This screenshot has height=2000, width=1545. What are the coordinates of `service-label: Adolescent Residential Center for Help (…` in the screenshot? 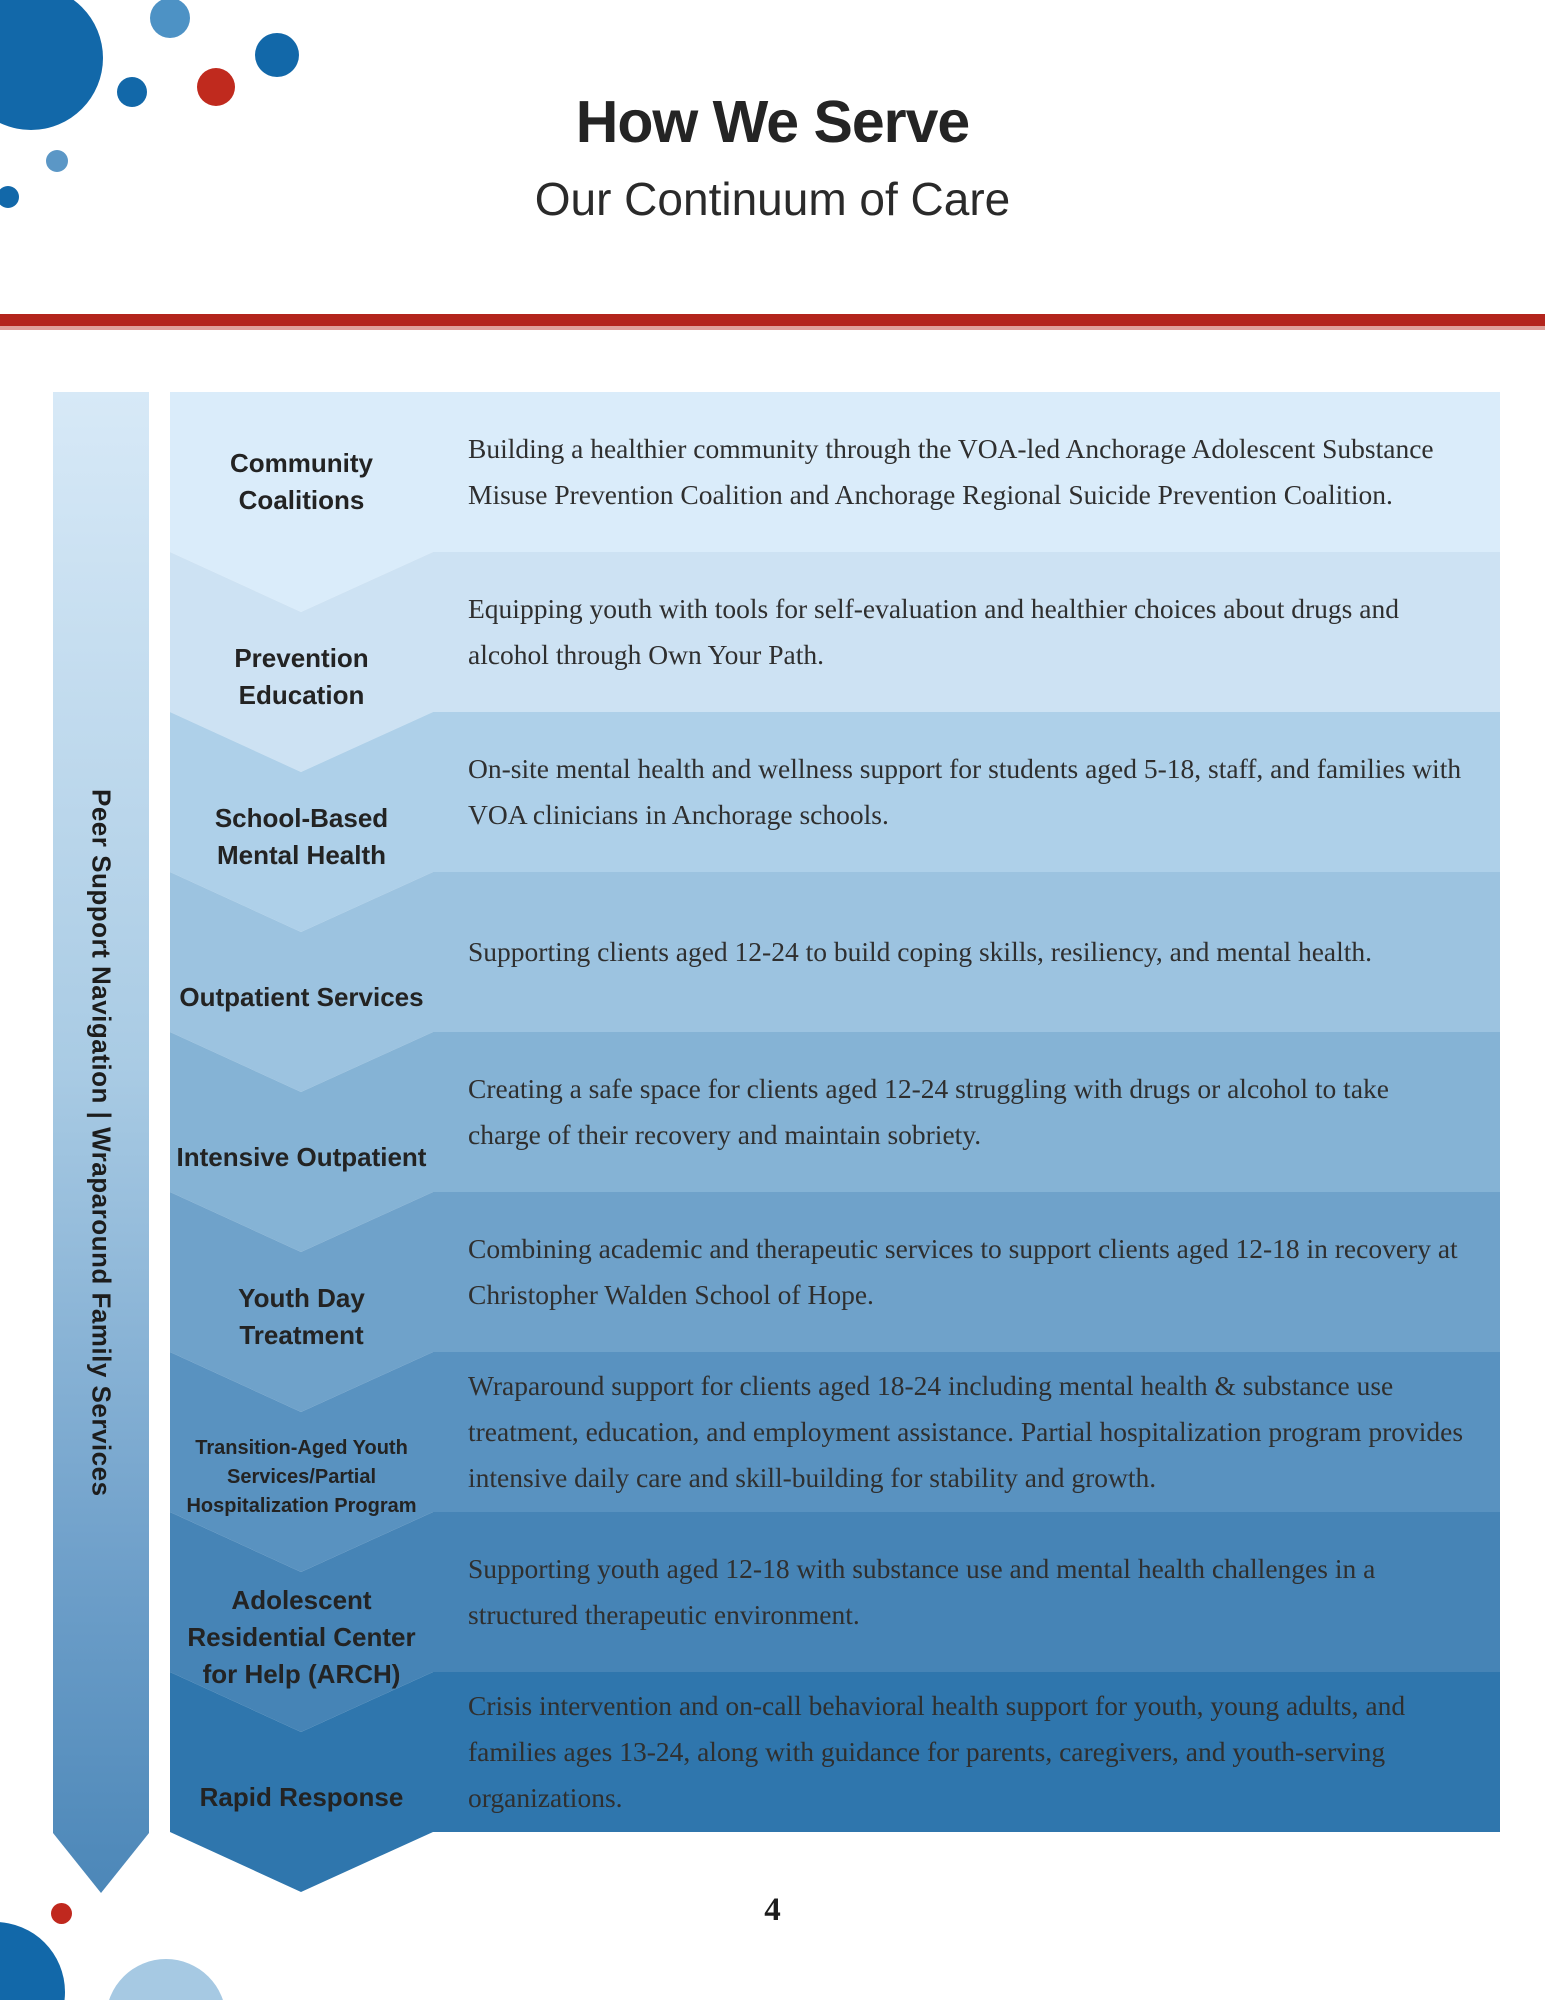 It's located at (301, 1636).